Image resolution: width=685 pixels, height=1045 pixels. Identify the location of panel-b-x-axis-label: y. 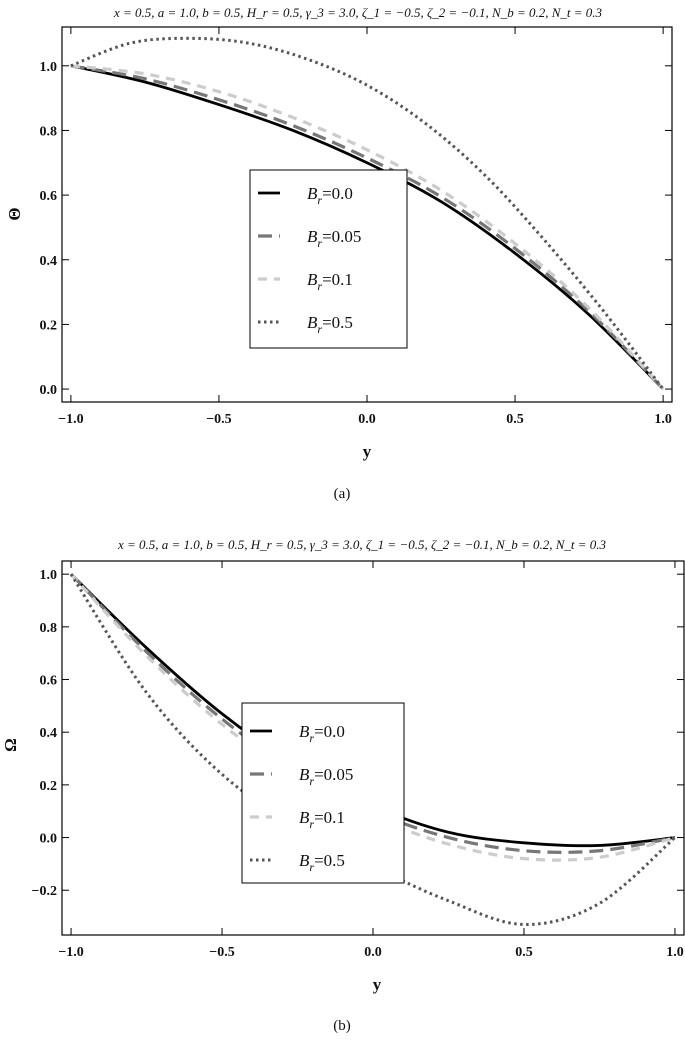
(377, 984).